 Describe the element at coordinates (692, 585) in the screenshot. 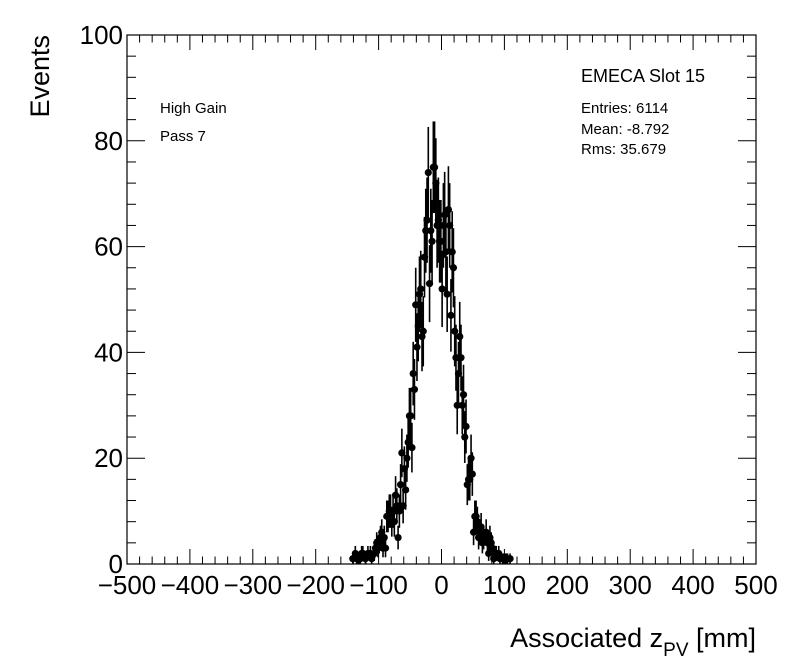

I see `x-tick-label: 400` at that location.